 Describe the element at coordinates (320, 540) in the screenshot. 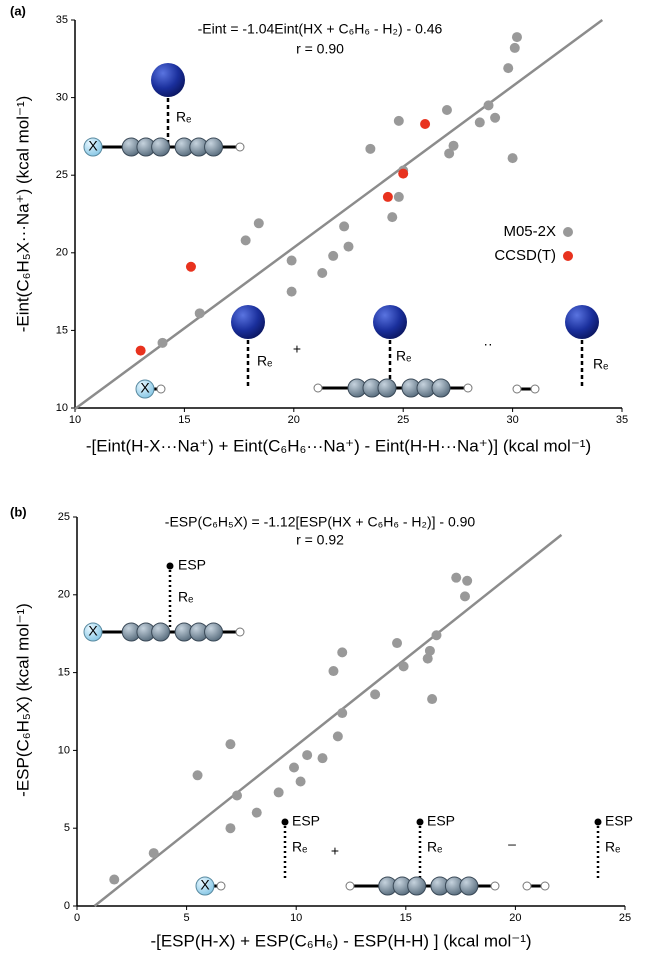

I see `correlation: r = 0.92` at that location.